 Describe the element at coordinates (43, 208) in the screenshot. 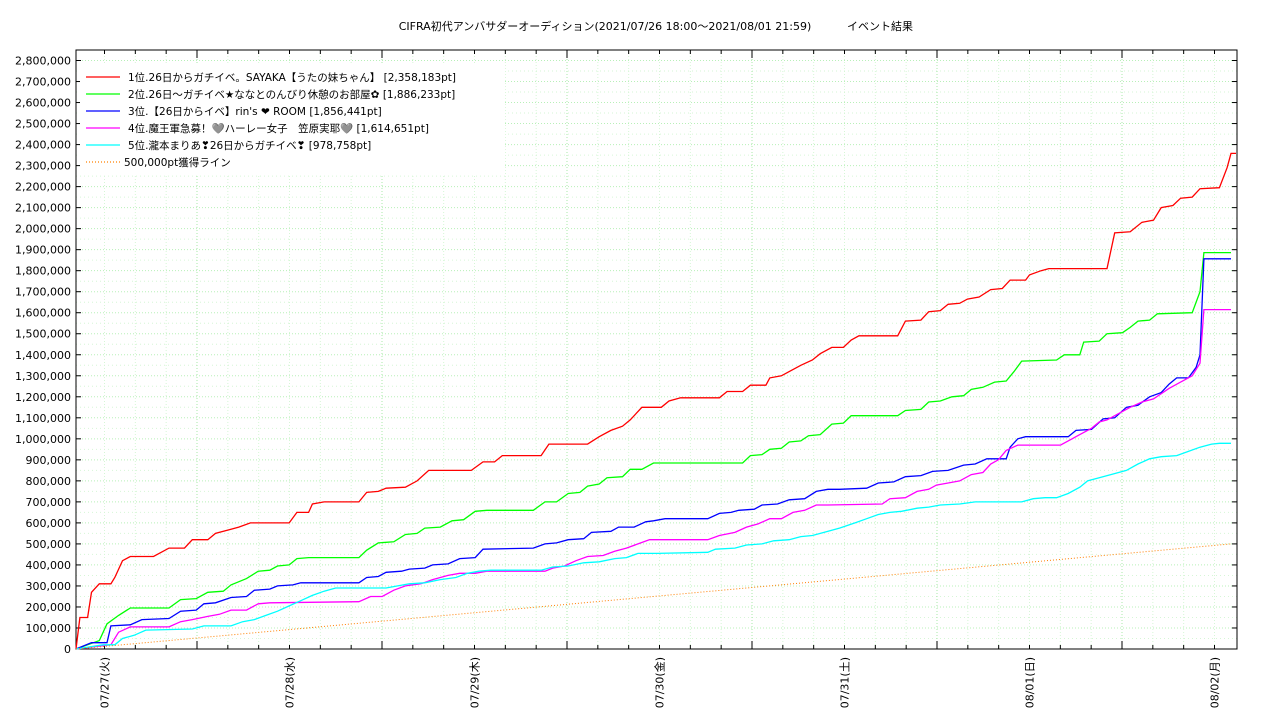

I see `y-tick-label: 2,100,000` at that location.